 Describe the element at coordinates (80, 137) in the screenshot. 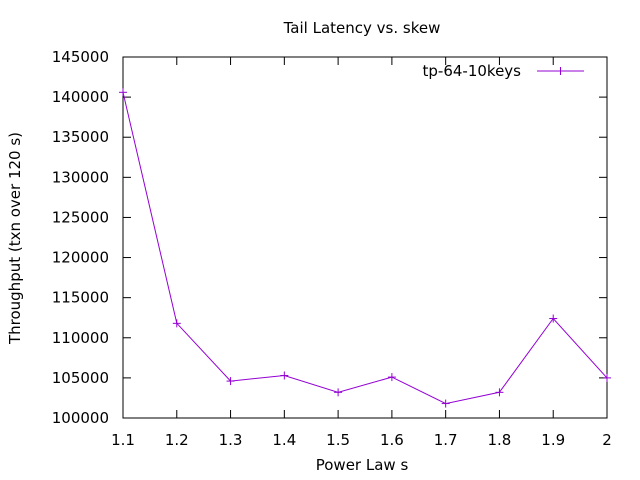

I see `y-tick-label: 135000` at that location.